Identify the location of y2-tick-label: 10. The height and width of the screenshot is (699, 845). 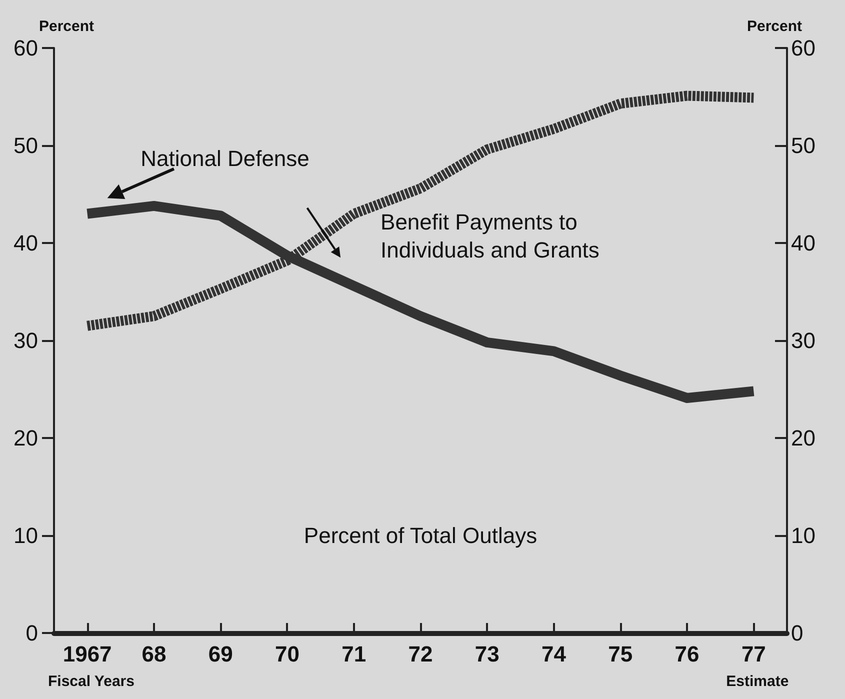
(803, 535).